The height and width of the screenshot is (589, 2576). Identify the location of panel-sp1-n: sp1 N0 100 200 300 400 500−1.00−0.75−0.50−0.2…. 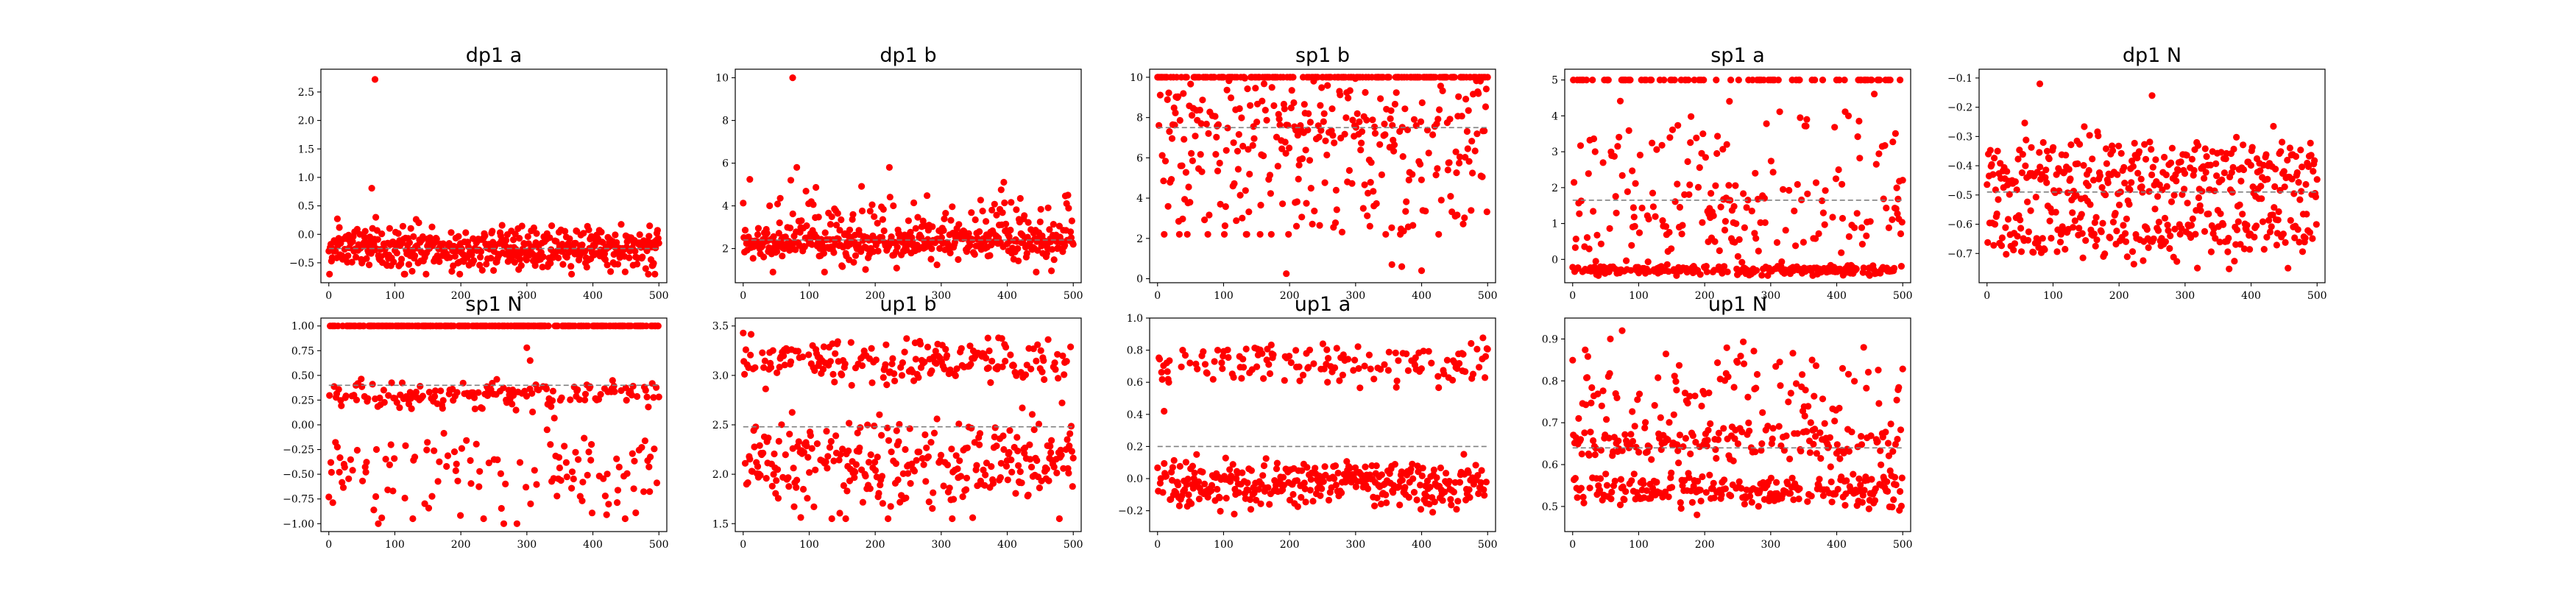
(476, 422).